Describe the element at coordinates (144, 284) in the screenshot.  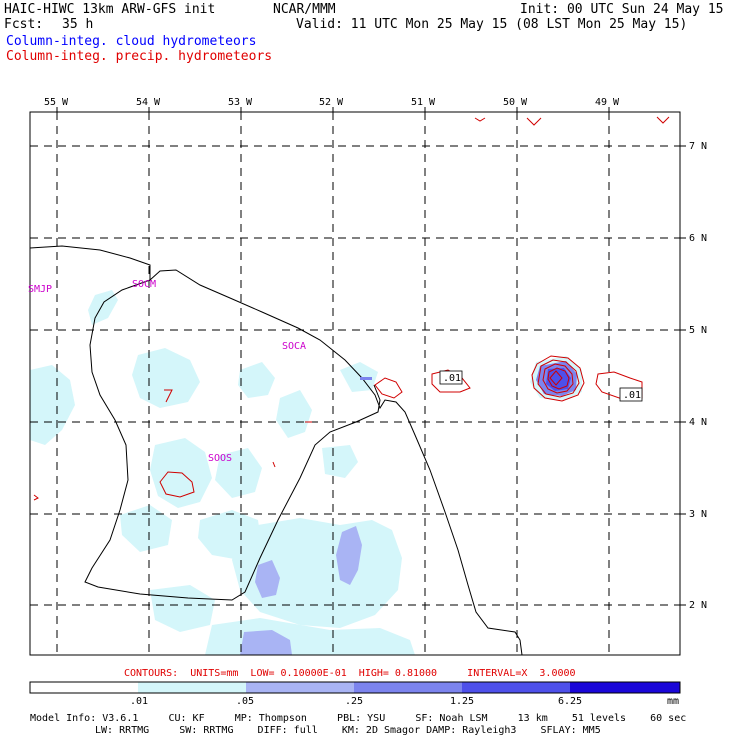
I see `station-label: SOCM` at that location.